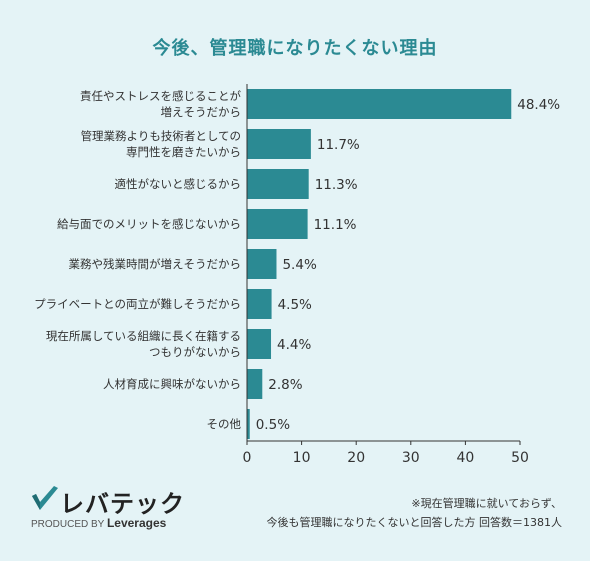 The width and height of the screenshot is (590, 561). What do you see at coordinates (411, 458) in the screenshot?
I see `x-tick-label-30: 30` at bounding box center [411, 458].